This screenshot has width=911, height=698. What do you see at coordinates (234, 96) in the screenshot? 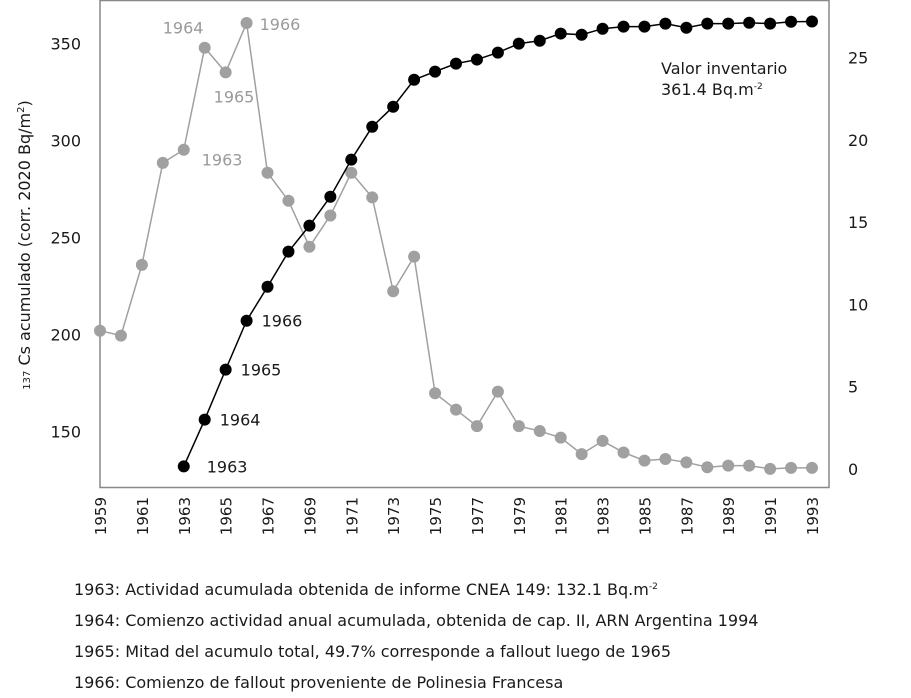
I see `gray-point-label: 1965` at bounding box center [234, 96].